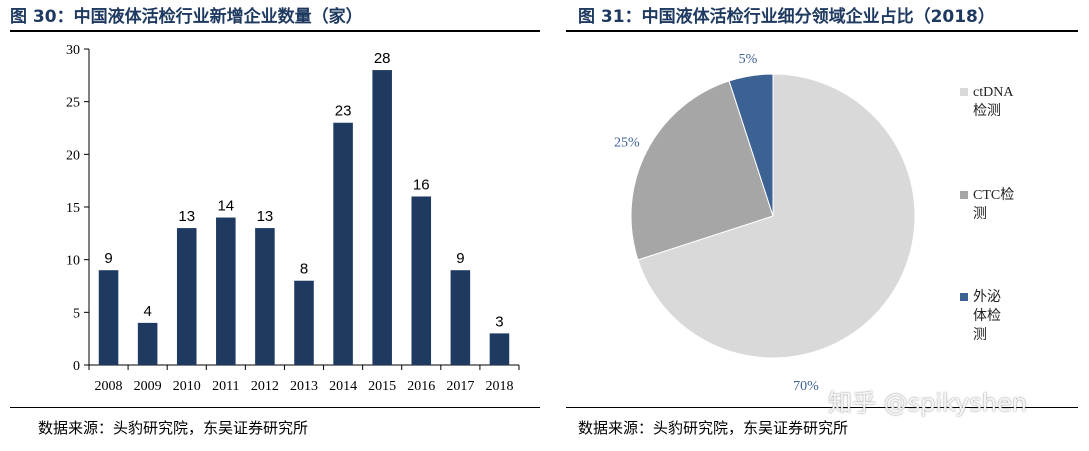  I want to click on x-tick-label-2016: 2016, so click(421, 386).